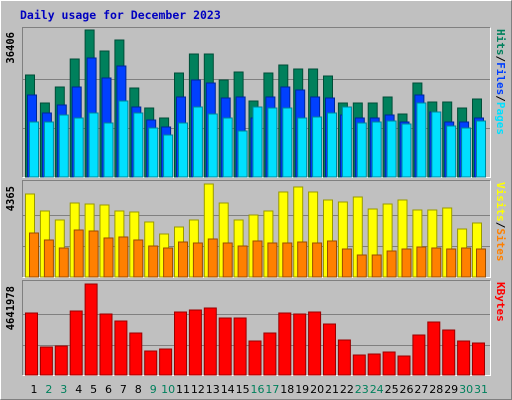  What do you see at coordinates (78, 389) in the screenshot?
I see `x-tick-label: 4` at bounding box center [78, 389].